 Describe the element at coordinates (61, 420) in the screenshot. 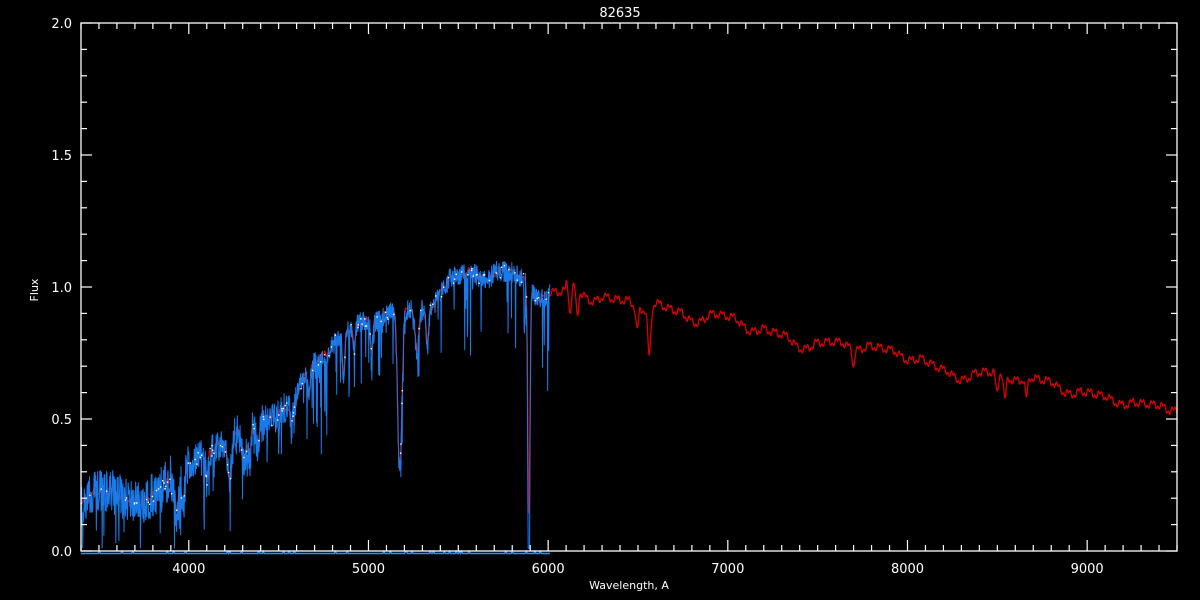

I see `y-tick-label: 0.5` at that location.